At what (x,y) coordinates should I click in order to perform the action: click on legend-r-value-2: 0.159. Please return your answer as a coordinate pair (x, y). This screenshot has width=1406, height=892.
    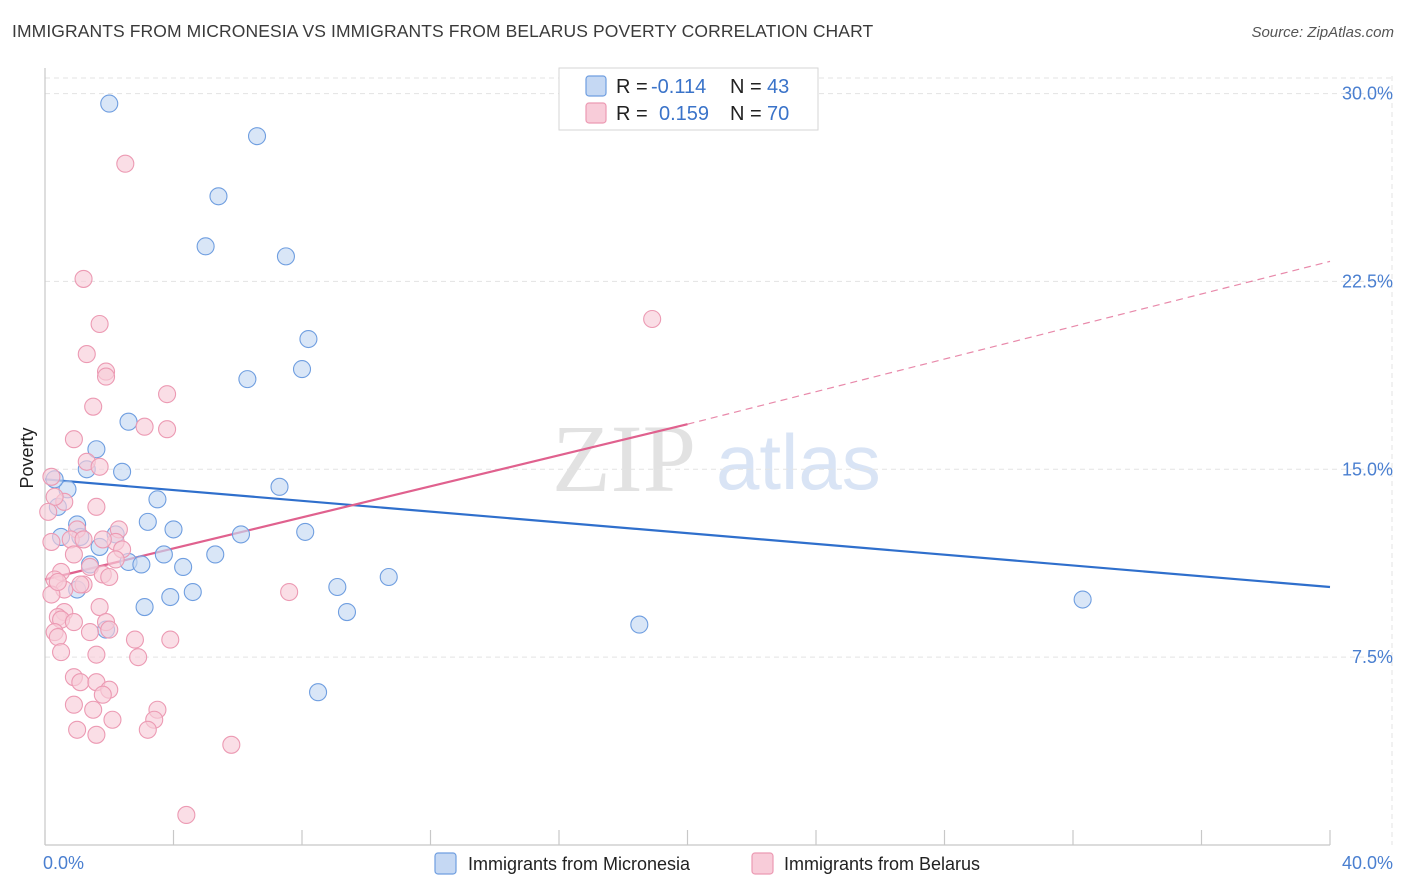
    Looking at the image, I should click on (684, 114).